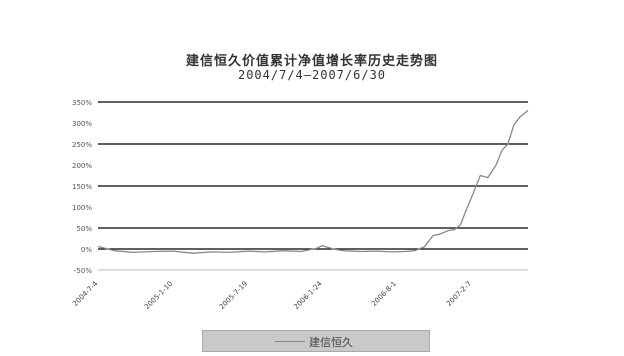 The width and height of the screenshot is (624, 356). Describe the element at coordinates (82, 208) in the screenshot. I see `y-tick-label: 100%` at that location.